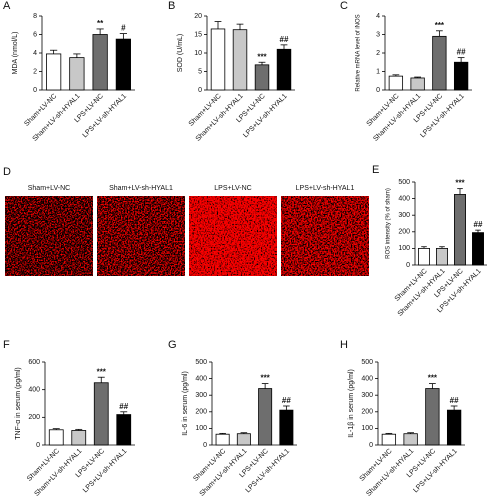 The image size is (496, 500). What do you see at coordinates (141, 188) in the screenshot?
I see `image-label: Sham+LV-sh-HYAL1` at bounding box center [141, 188].